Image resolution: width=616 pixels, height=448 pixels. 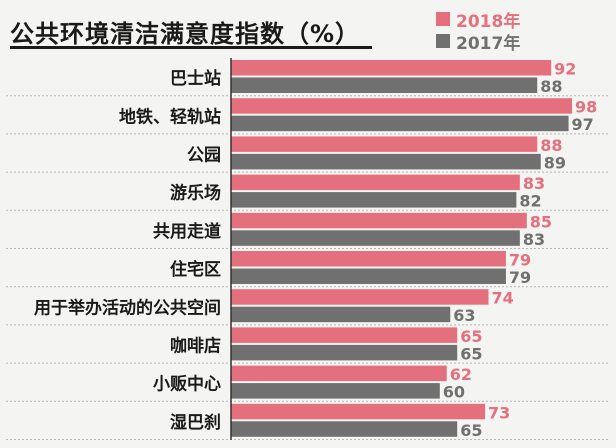 I want to click on category-label: 公园, so click(x=204, y=156).